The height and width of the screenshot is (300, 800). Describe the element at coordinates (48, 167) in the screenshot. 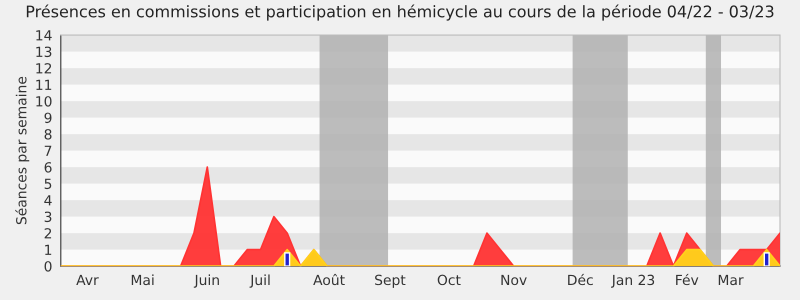

I see `y-tick-label: 6` at that location.